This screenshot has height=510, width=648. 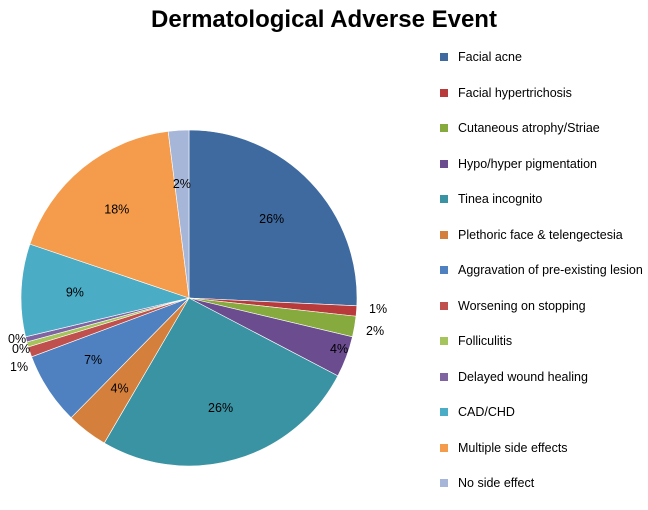 I want to click on legend-label: Cutaneous atrophy/Striae, so click(x=529, y=128).